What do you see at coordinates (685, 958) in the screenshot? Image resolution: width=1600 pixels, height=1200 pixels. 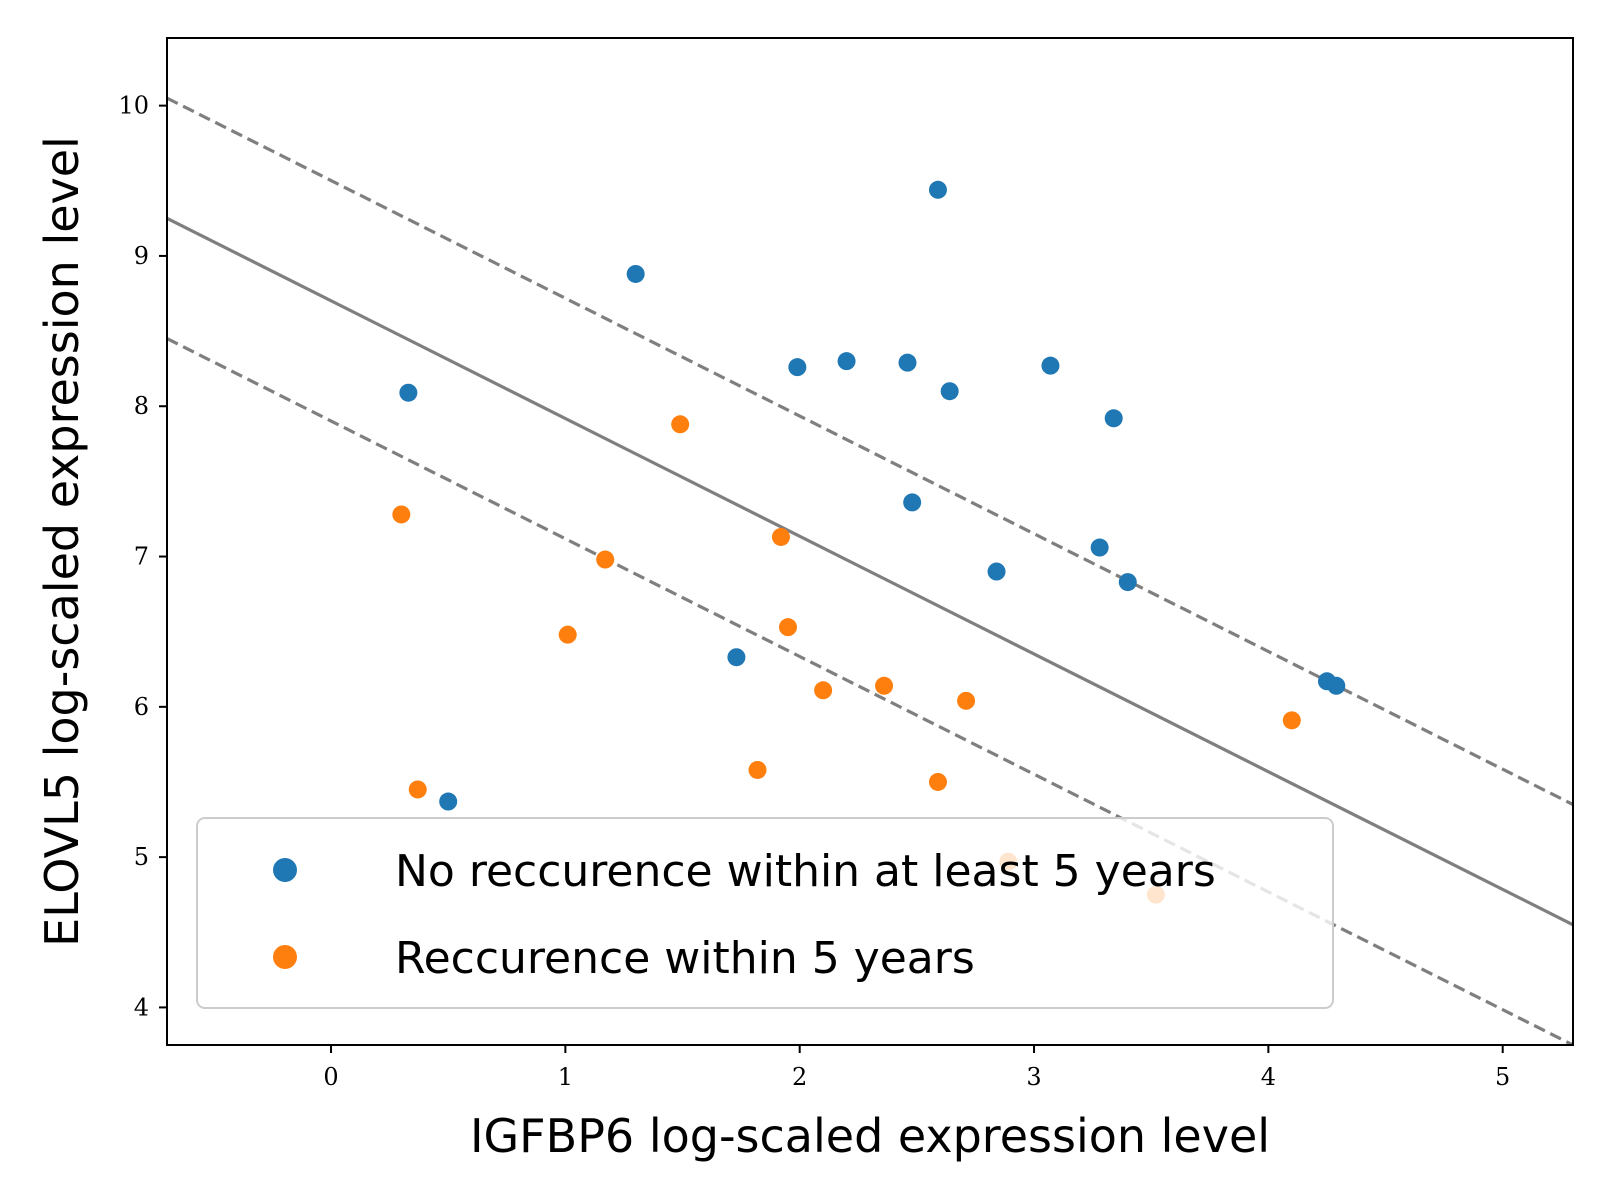 I see `legend-label-1: Reccurence within 5 years` at bounding box center [685, 958].